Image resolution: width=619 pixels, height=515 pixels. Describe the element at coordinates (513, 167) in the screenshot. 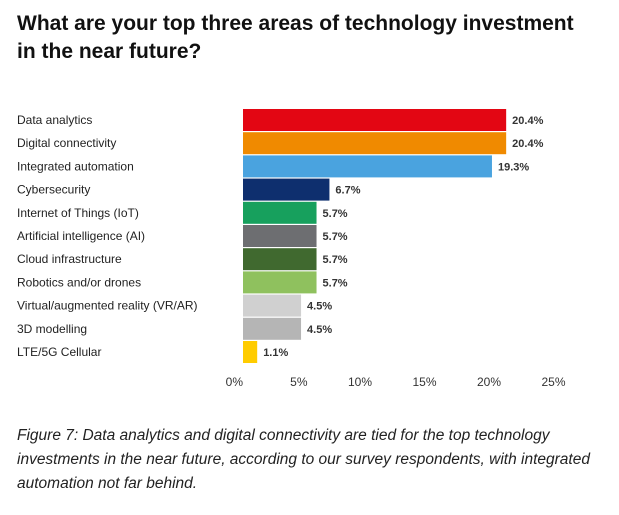

I see `value-label: 19.3%` at that location.